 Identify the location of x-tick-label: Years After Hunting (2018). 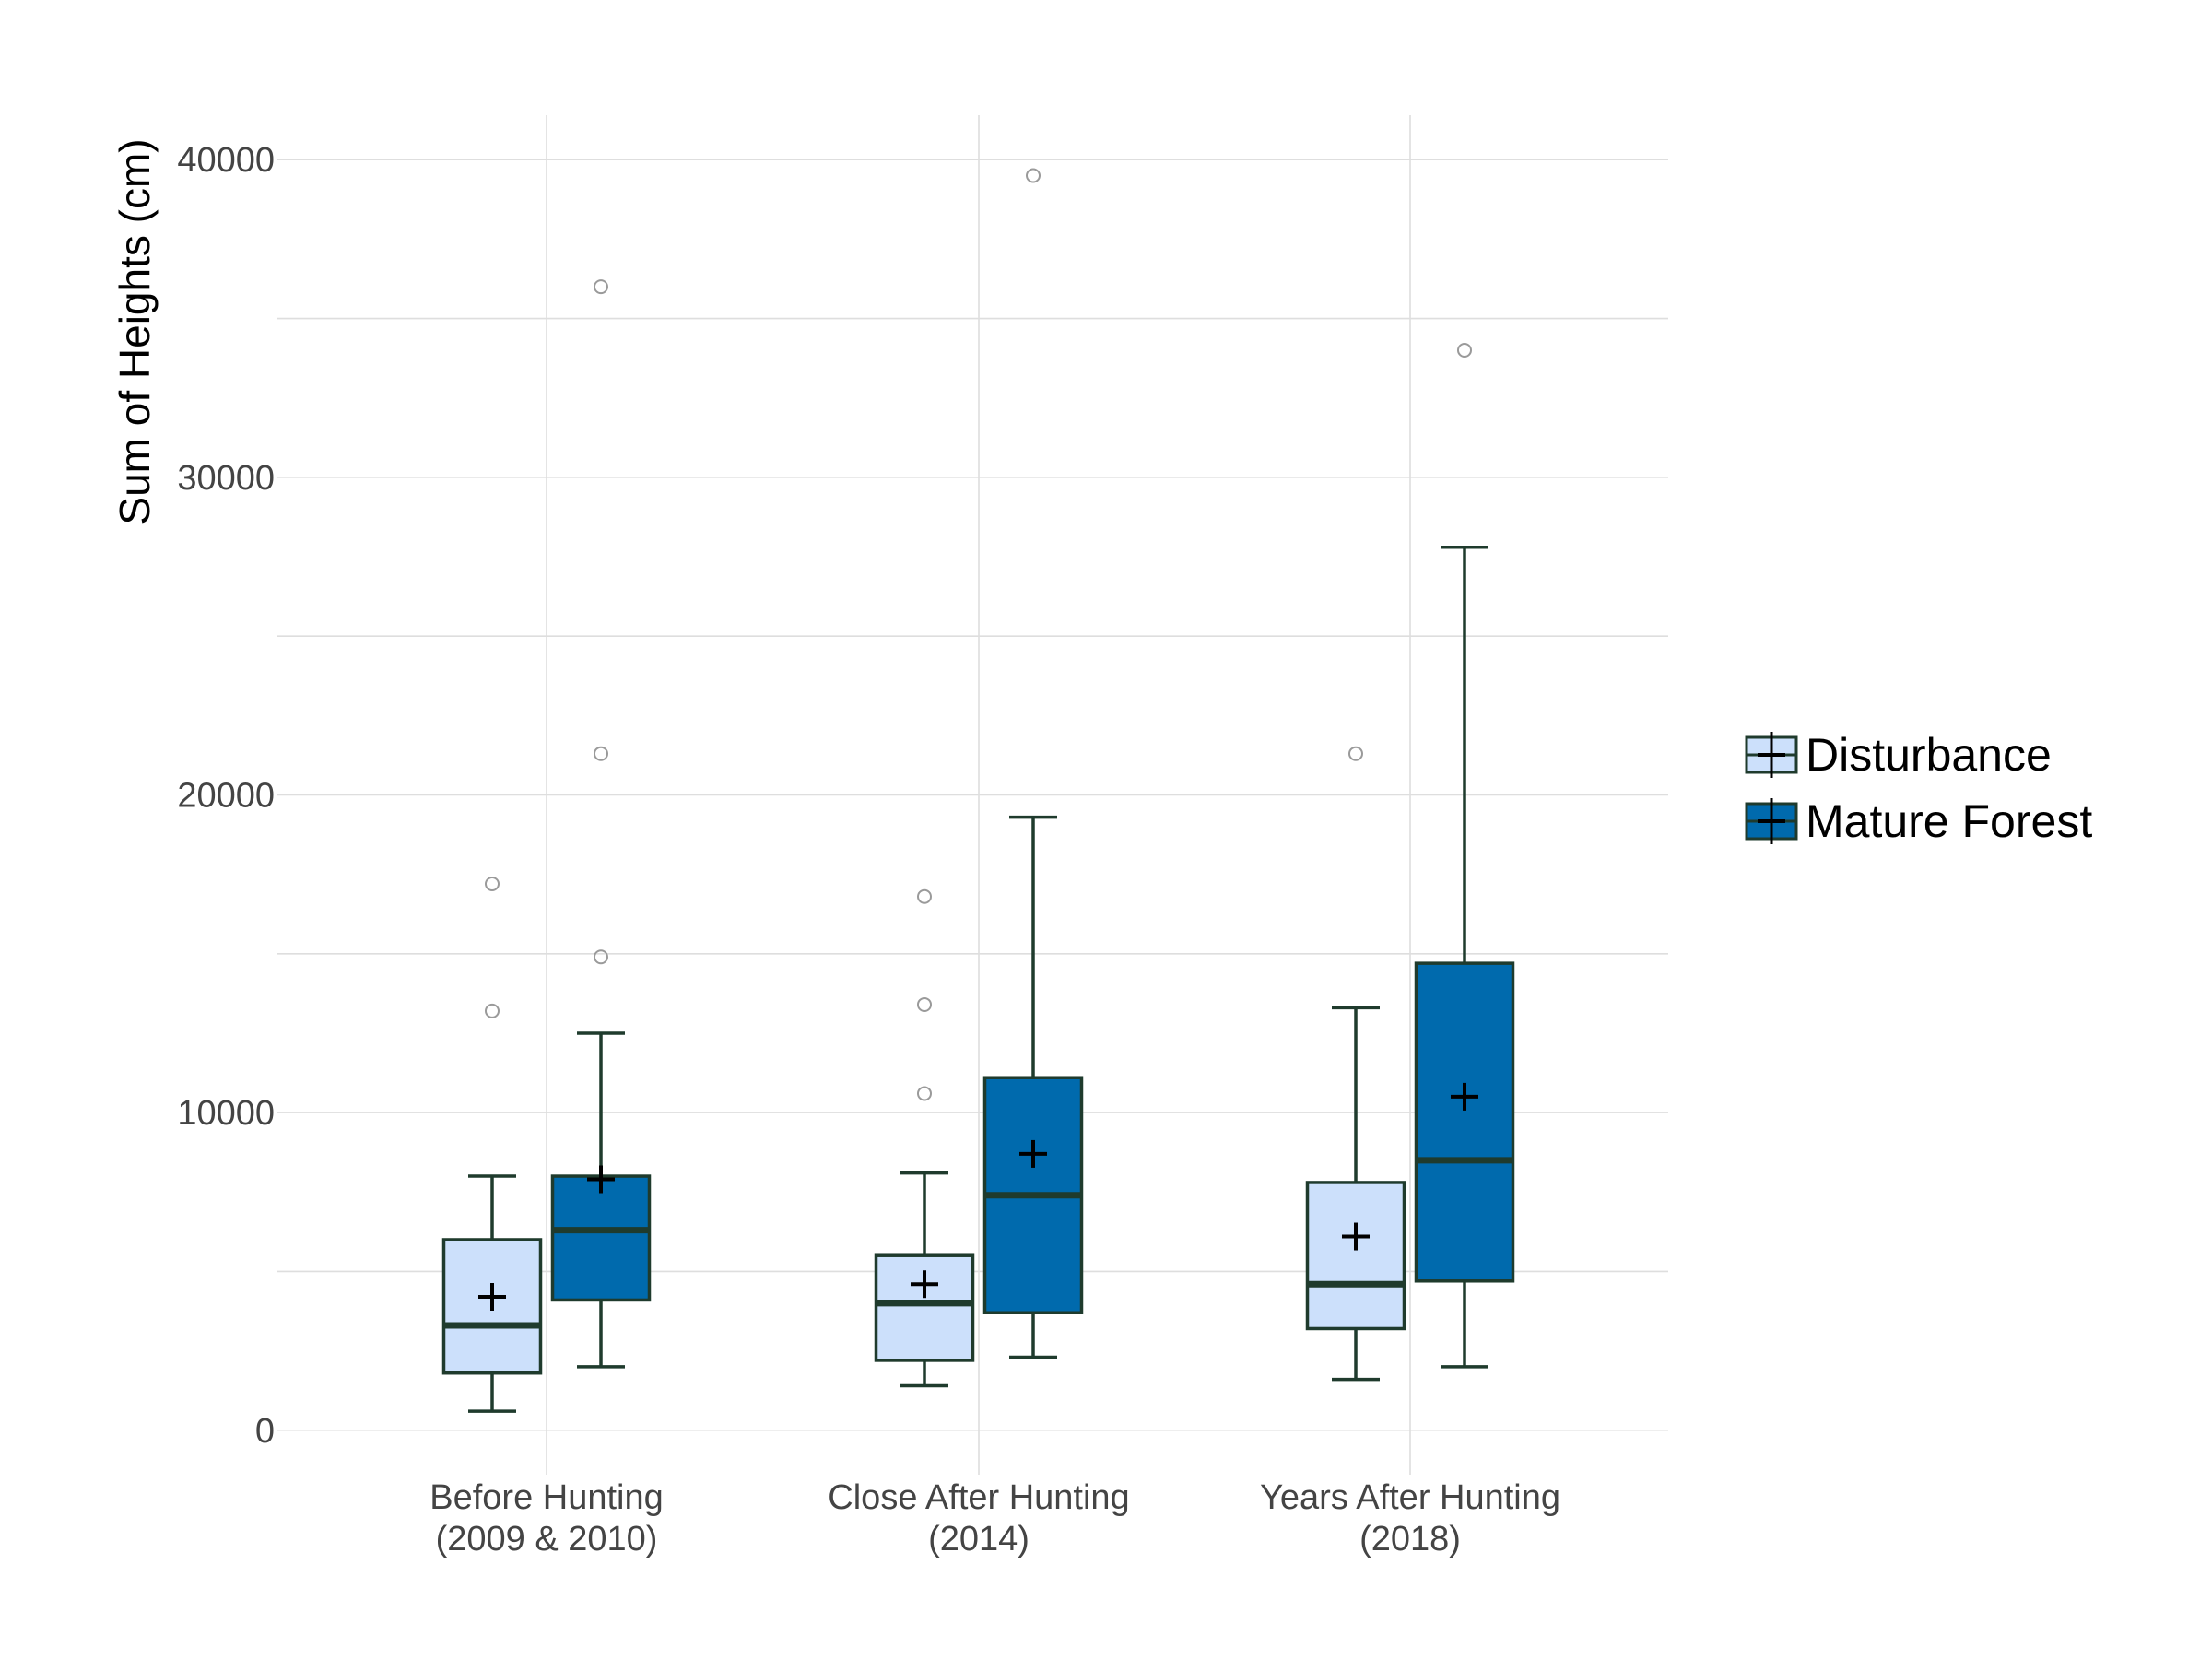
(1410, 1518).